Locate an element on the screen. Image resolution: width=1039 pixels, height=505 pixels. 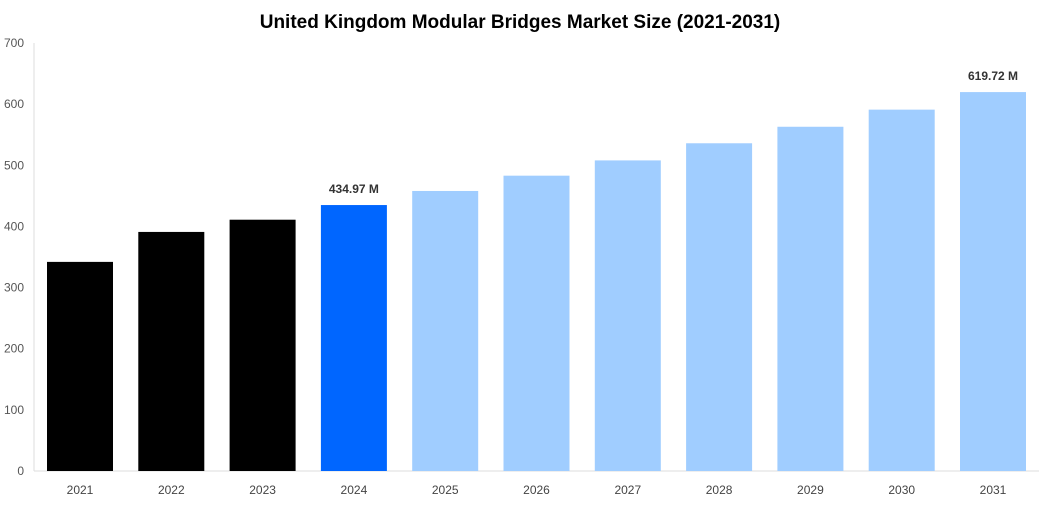
bar-2027 is located at coordinates (627, 315).